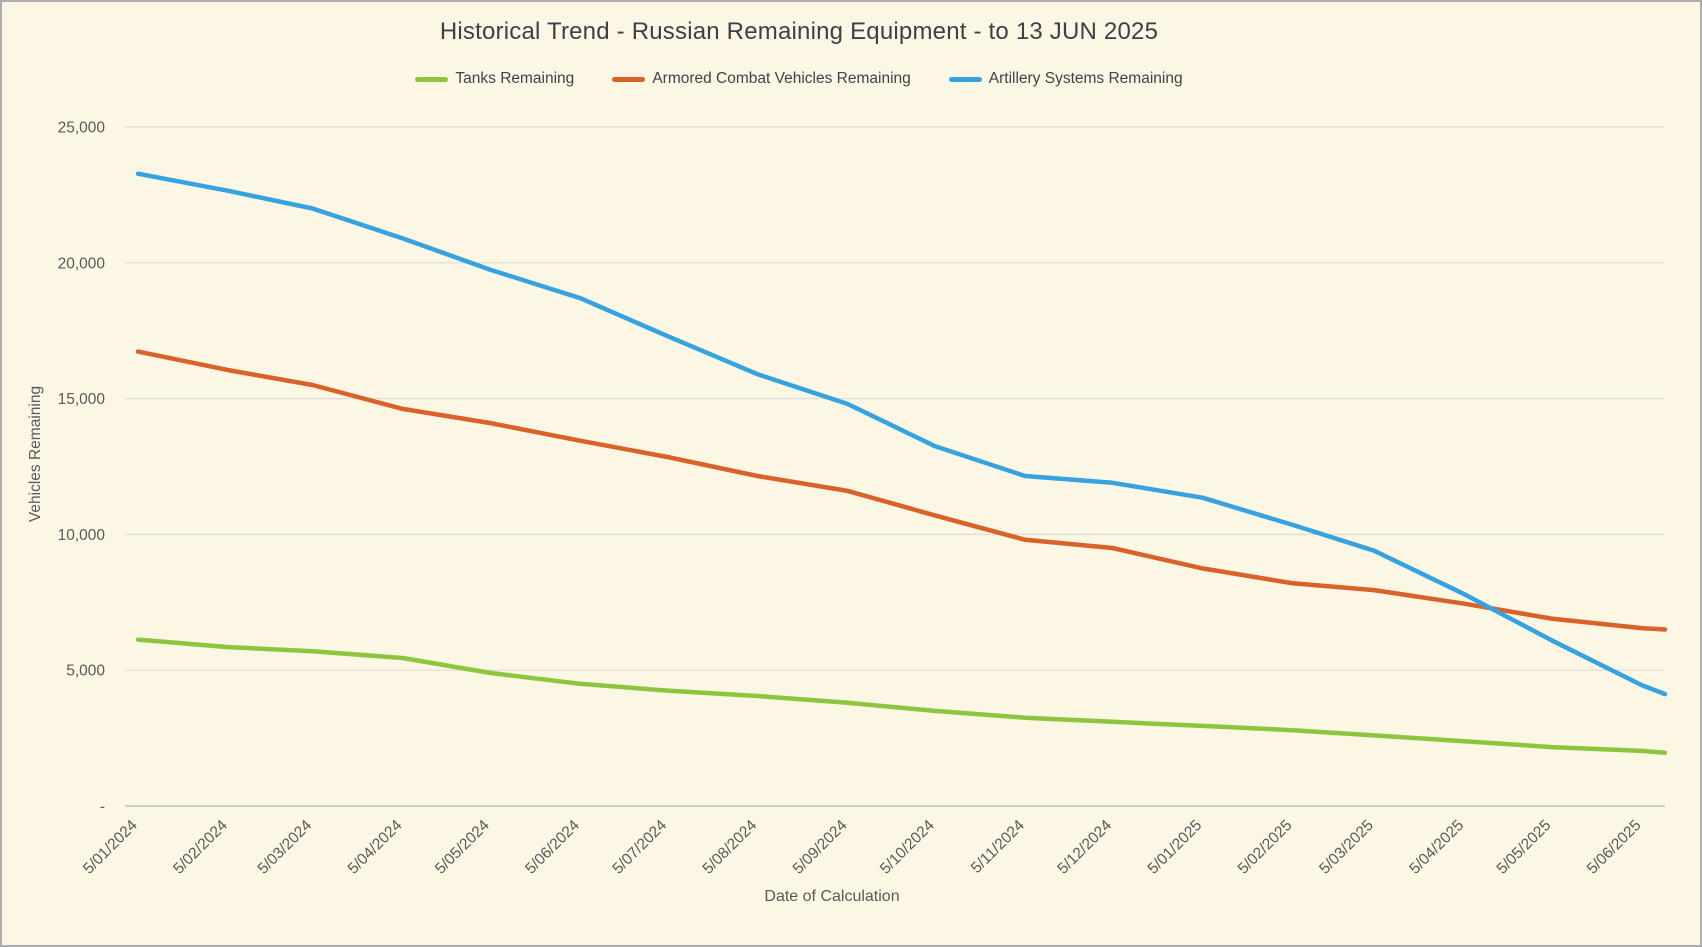 This screenshot has height=947, width=1702. I want to click on legend-item-artillery-systems: Artillery Systems Remaining, so click(1065, 79).